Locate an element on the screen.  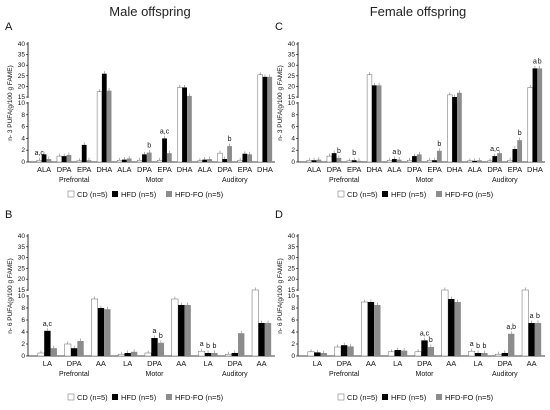
category-label: EPA is located at coordinates (354, 169).